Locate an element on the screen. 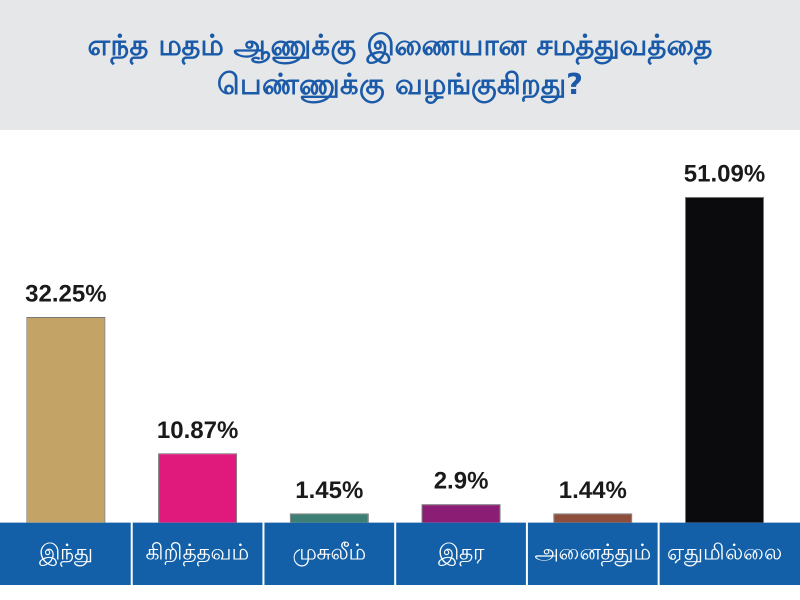 Image resolution: width=800 pixels, height=600 pixels. x-tick-label: முசுலீம் is located at coordinates (329, 553).